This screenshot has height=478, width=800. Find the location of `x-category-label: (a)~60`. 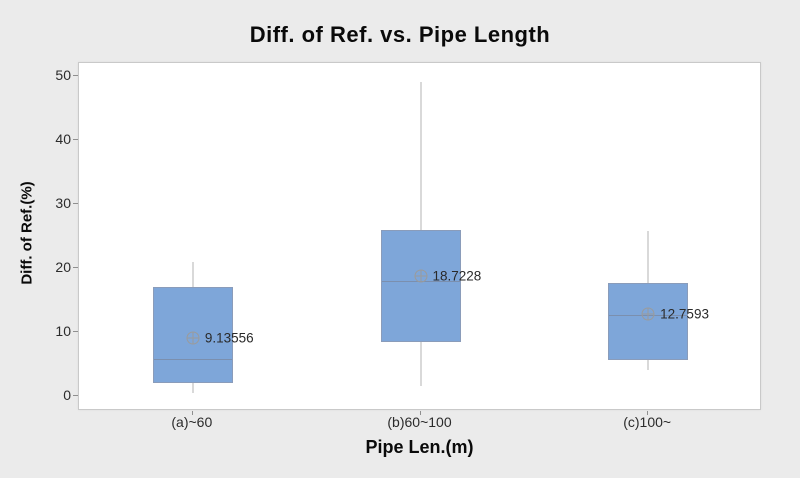

x-category-label: (a)~60 is located at coordinates (192, 422).